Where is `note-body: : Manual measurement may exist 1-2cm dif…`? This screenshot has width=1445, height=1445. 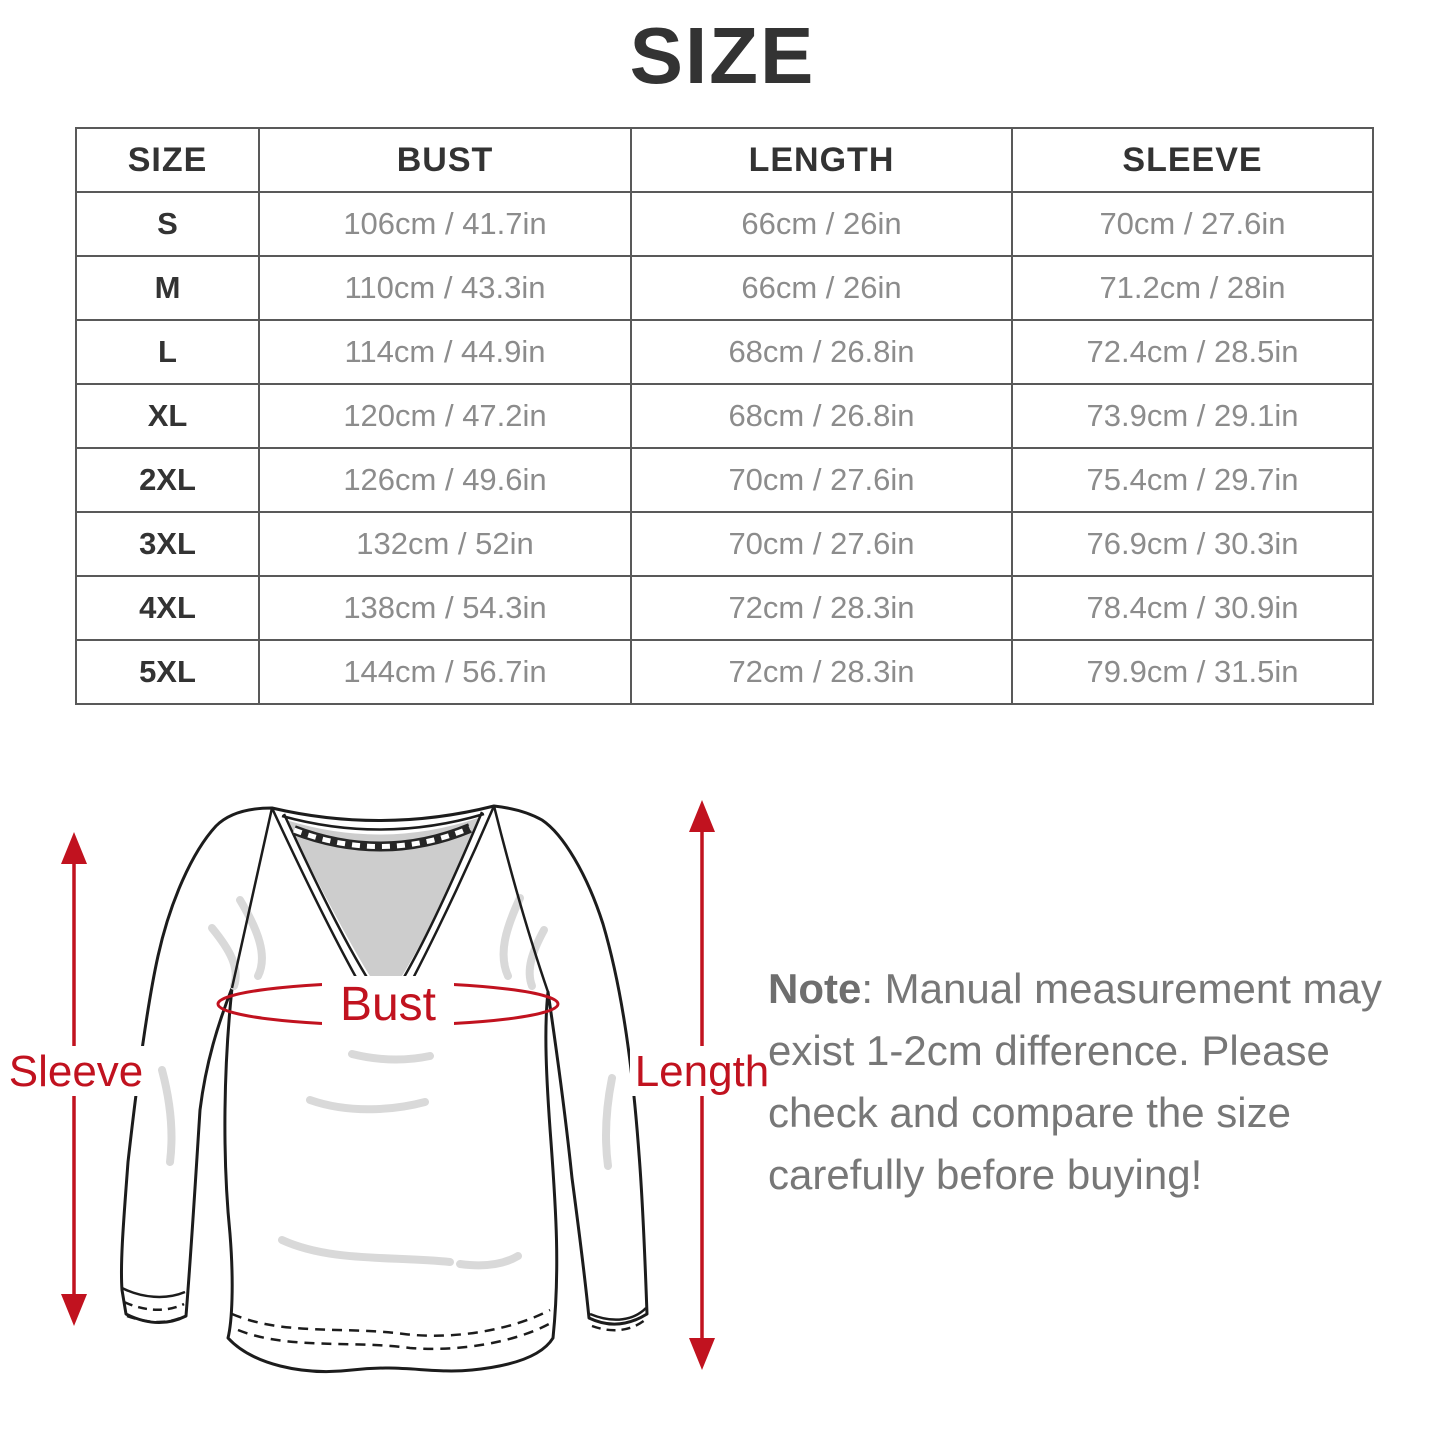 note-body: : Manual measurement may exist 1-2cm dif… is located at coordinates (1075, 1081).